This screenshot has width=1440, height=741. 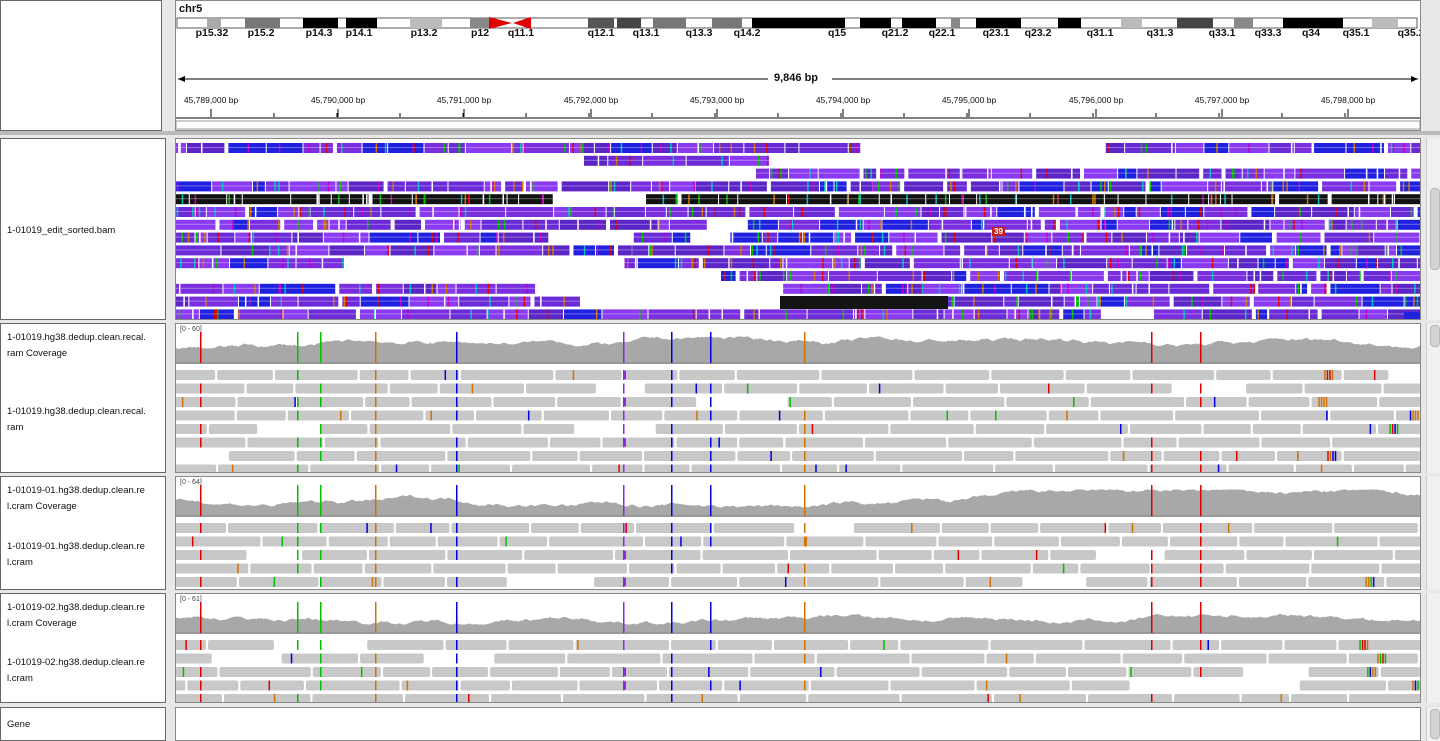 What do you see at coordinates (1160, 33) in the screenshot?
I see `cytoband-label: q31.3` at bounding box center [1160, 33].